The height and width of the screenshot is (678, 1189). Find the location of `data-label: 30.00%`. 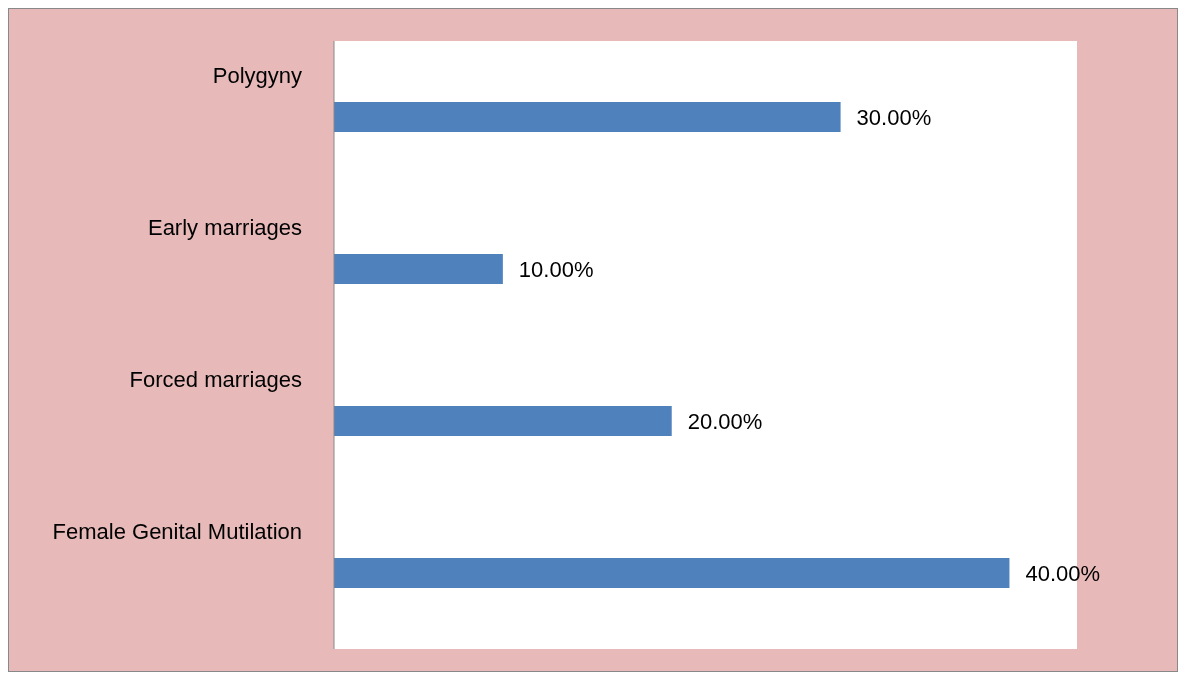

data-label: 30.00% is located at coordinates (894, 117).